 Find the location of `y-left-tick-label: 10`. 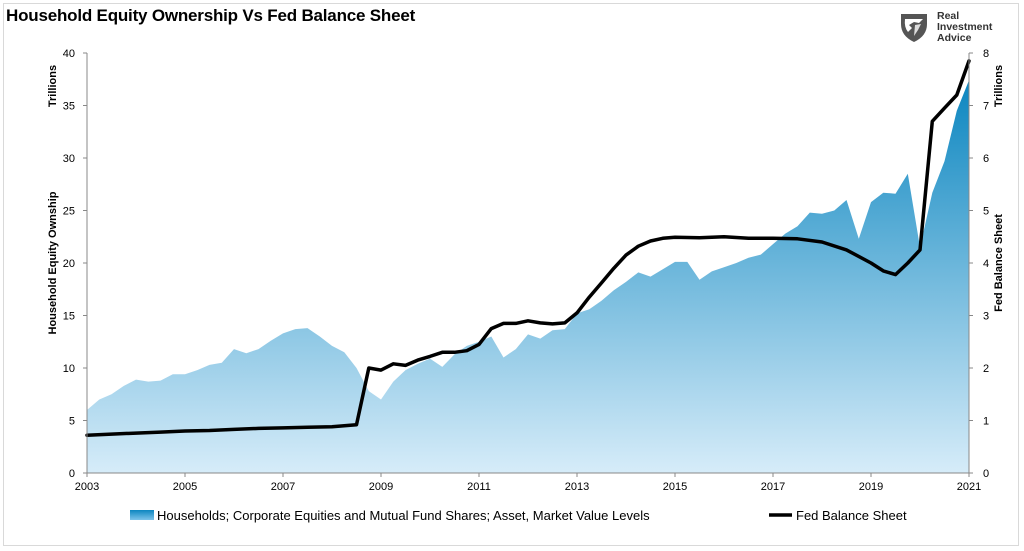

y-left-tick-label: 10 is located at coordinates (69, 369).